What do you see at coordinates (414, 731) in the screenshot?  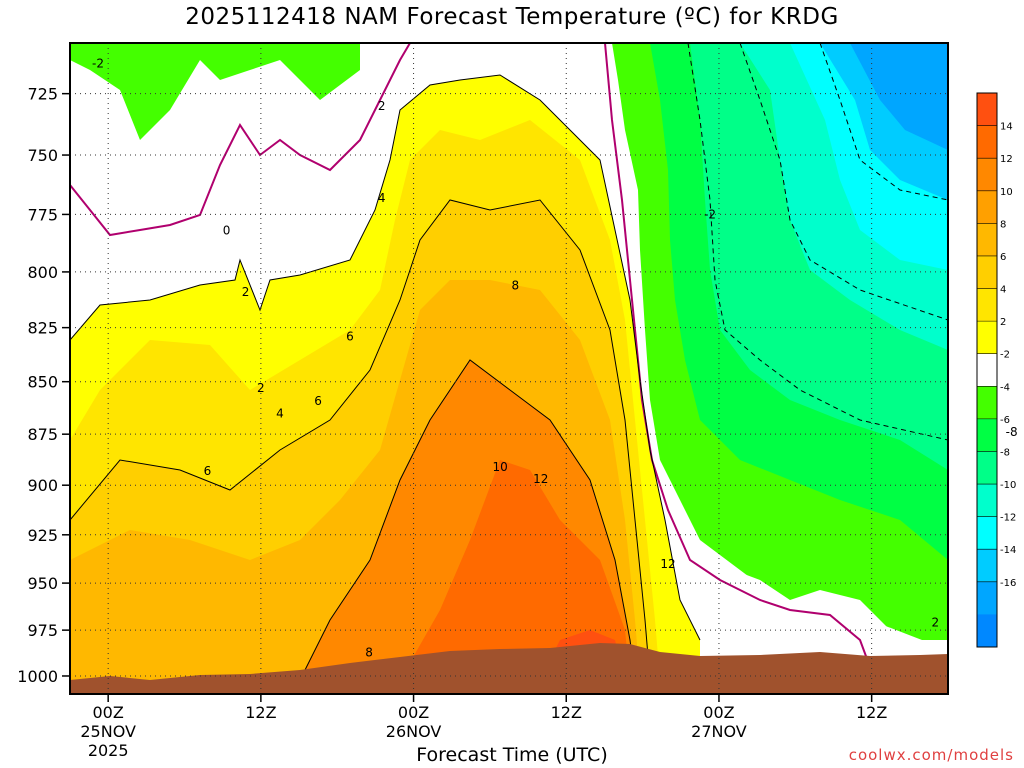 I see `x-tick-date: 26NOV` at bounding box center [414, 731].